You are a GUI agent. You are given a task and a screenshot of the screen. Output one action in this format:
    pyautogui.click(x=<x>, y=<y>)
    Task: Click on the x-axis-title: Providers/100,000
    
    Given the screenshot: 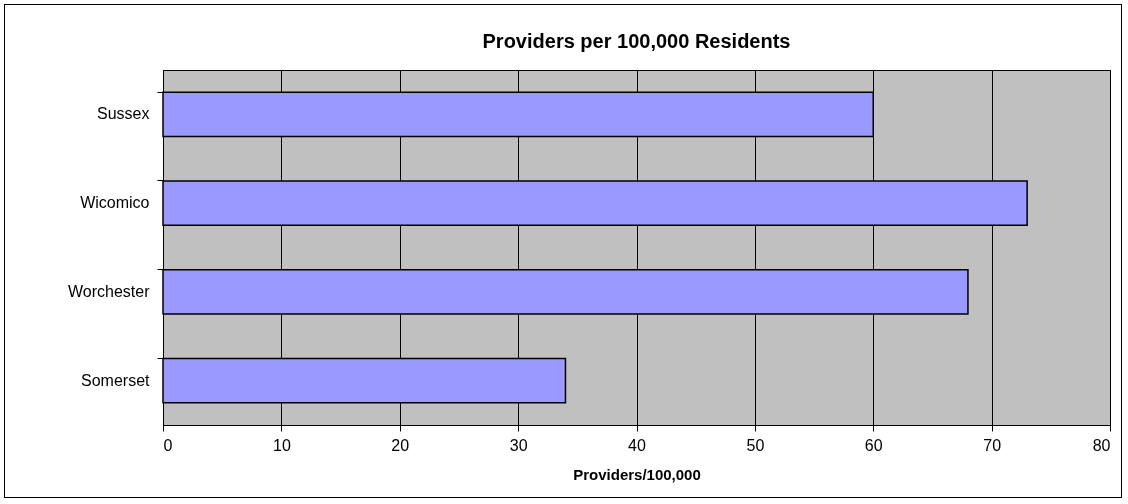 What is the action you would take?
    pyautogui.click(x=637, y=474)
    